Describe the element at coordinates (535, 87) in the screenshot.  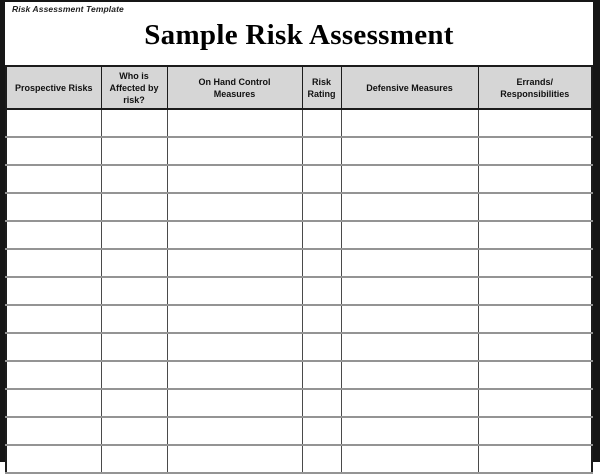
I see `column-header-errands-responsibilities: Errands/ Responsibilities` at that location.